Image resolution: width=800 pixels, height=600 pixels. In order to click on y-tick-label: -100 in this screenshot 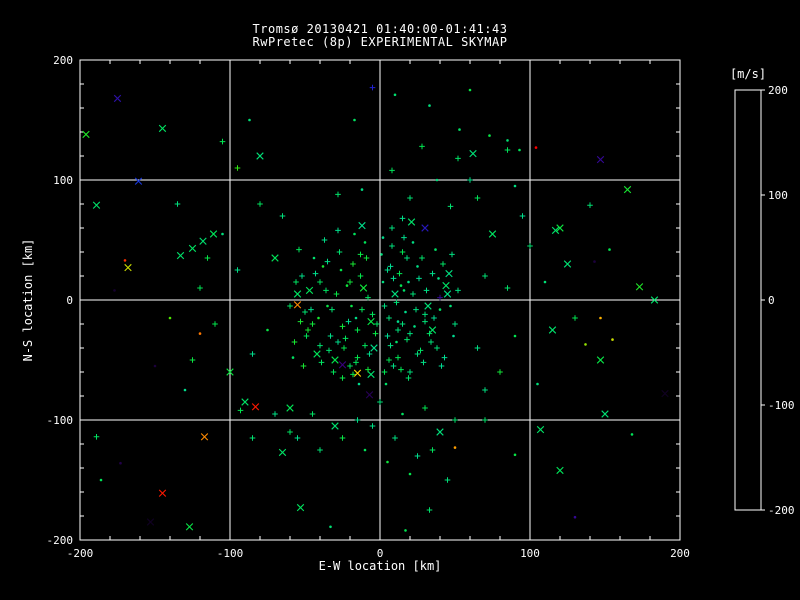, I will do `click(60, 420)`.